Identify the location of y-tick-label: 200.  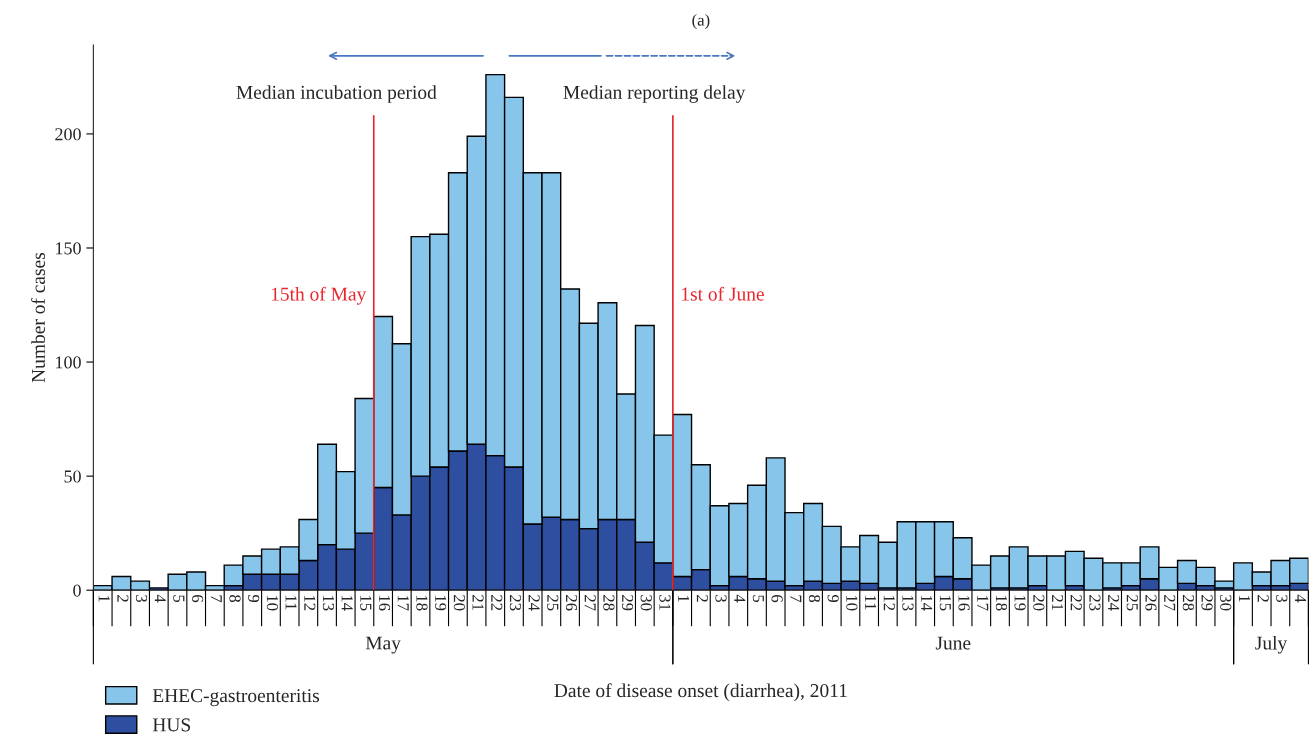
(68, 134).